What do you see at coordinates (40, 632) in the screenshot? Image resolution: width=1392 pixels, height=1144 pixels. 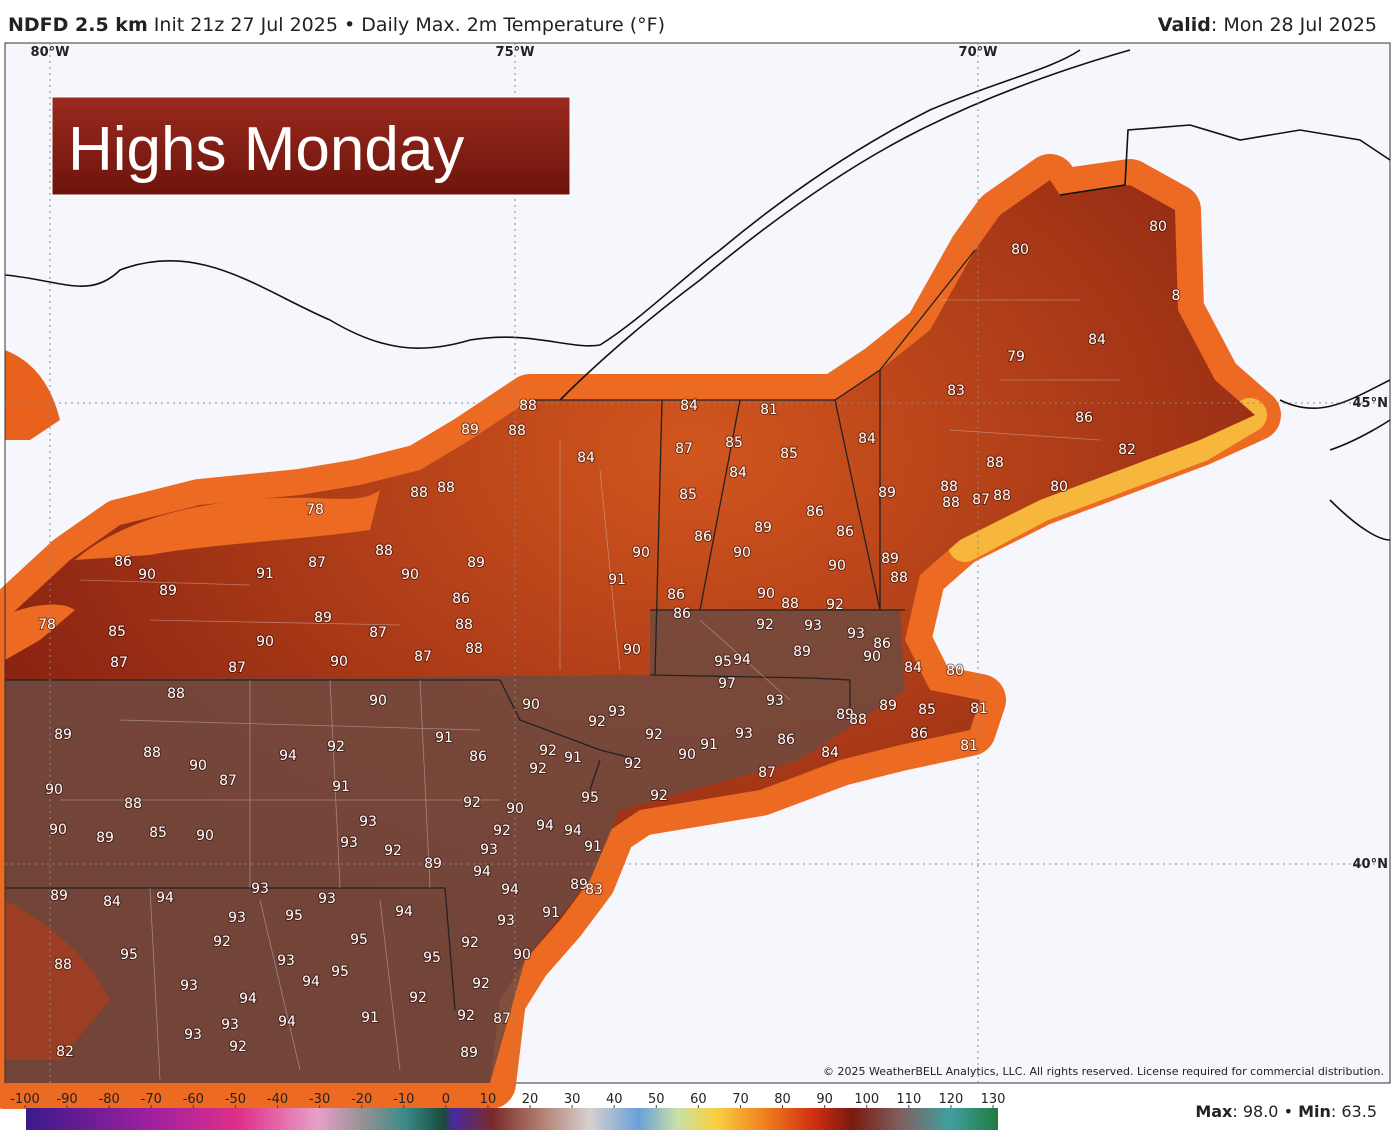 I see `lake-erie` at bounding box center [40, 632].